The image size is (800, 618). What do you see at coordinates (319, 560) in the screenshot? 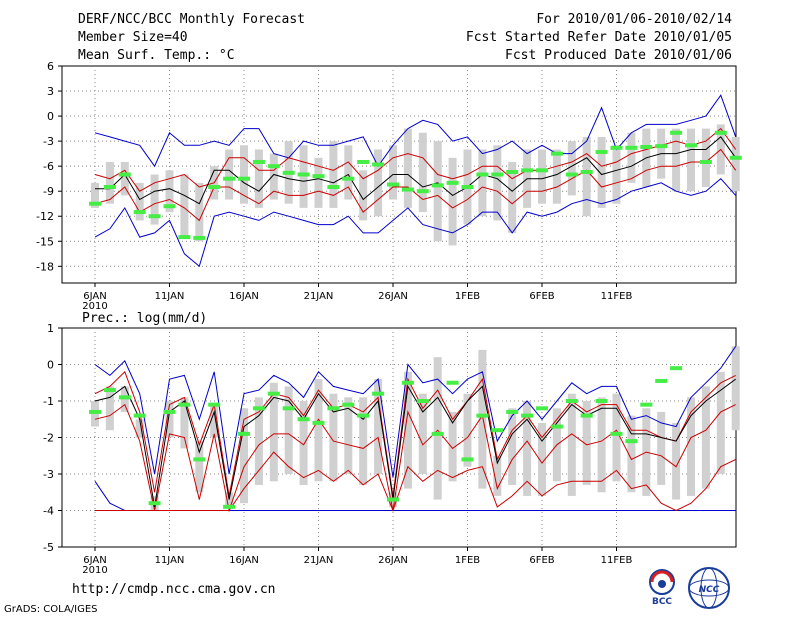
I see `x-tick-label: 21JAN` at bounding box center [319, 560].